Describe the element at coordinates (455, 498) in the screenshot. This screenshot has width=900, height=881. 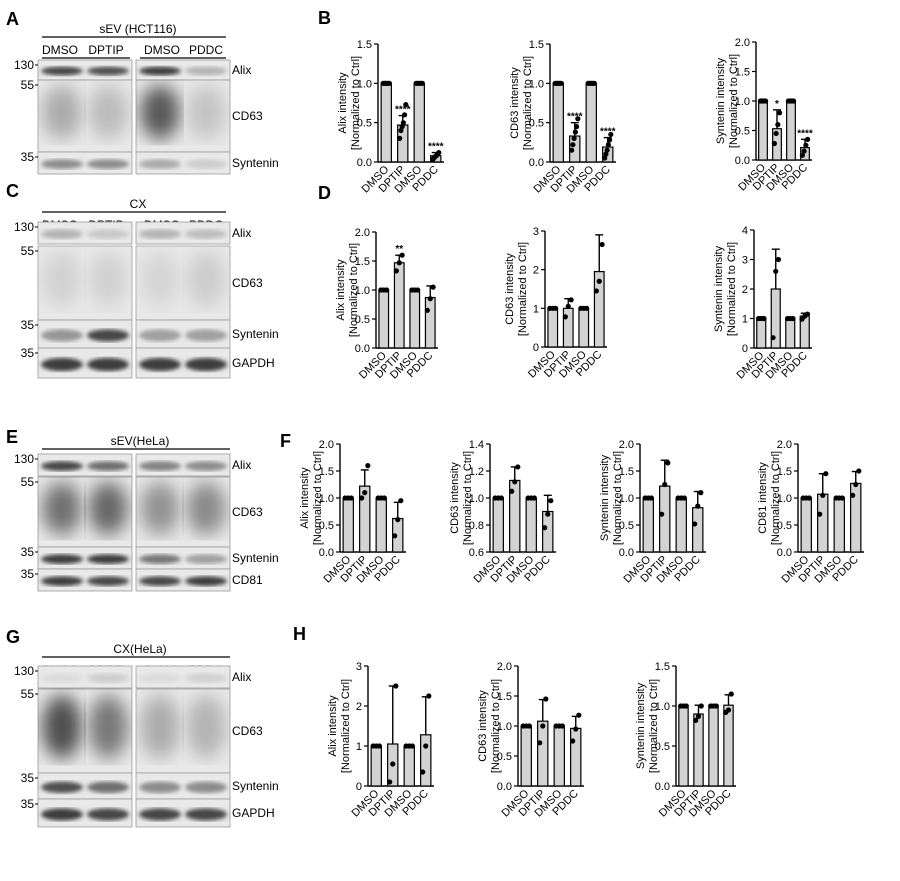
I see `y-axis-label-line: CD63 intensity` at that location.